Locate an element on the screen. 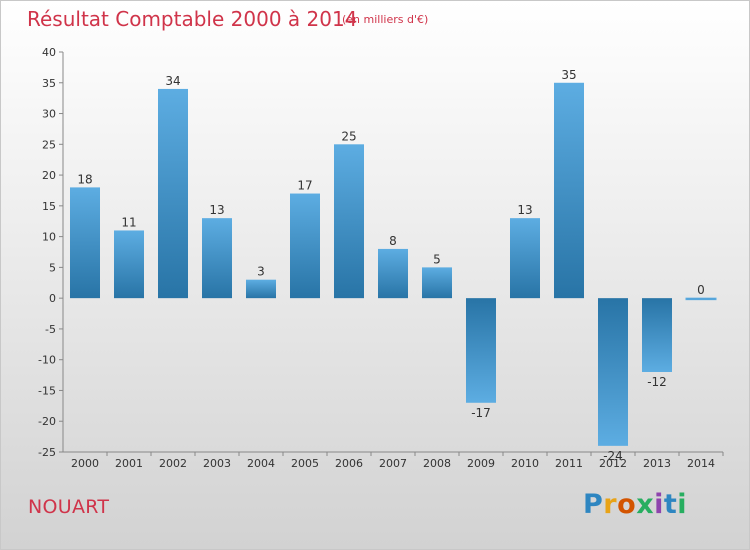  proxiti-logo: Proxiti is located at coordinates (635, 504).